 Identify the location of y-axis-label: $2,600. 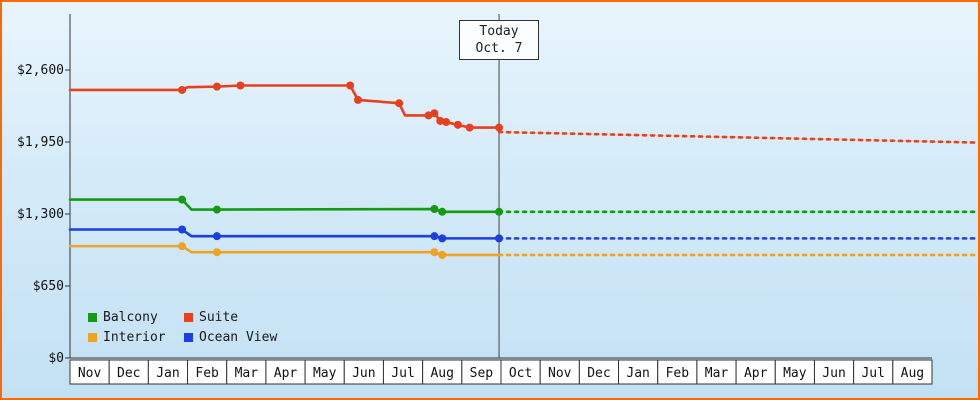
(40, 70).